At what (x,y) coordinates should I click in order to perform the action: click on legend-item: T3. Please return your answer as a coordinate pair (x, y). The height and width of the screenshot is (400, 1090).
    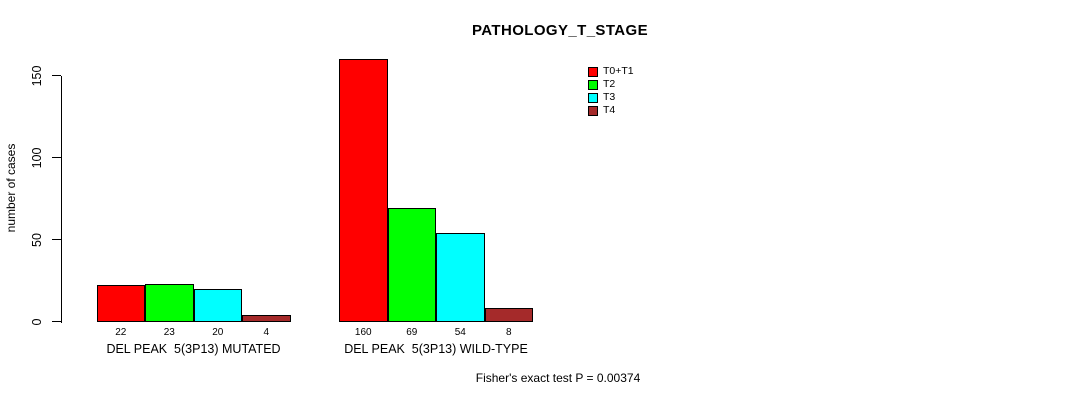
    Looking at the image, I should click on (611, 97).